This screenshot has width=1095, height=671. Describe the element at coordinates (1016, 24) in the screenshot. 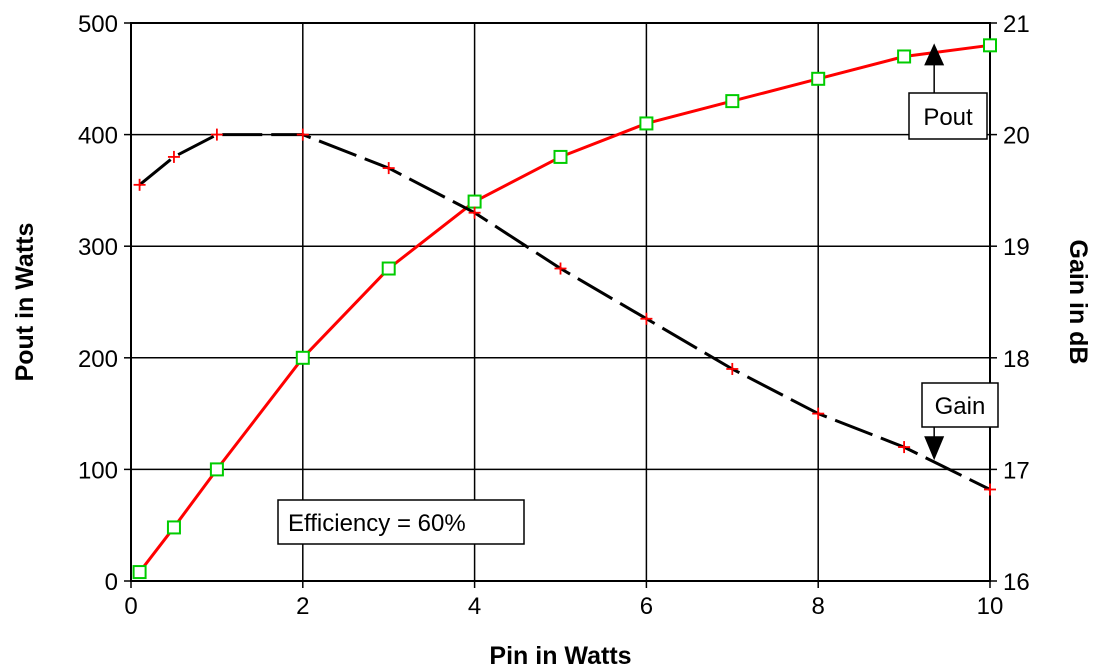

I see `y2-tick-label: 21` at that location.